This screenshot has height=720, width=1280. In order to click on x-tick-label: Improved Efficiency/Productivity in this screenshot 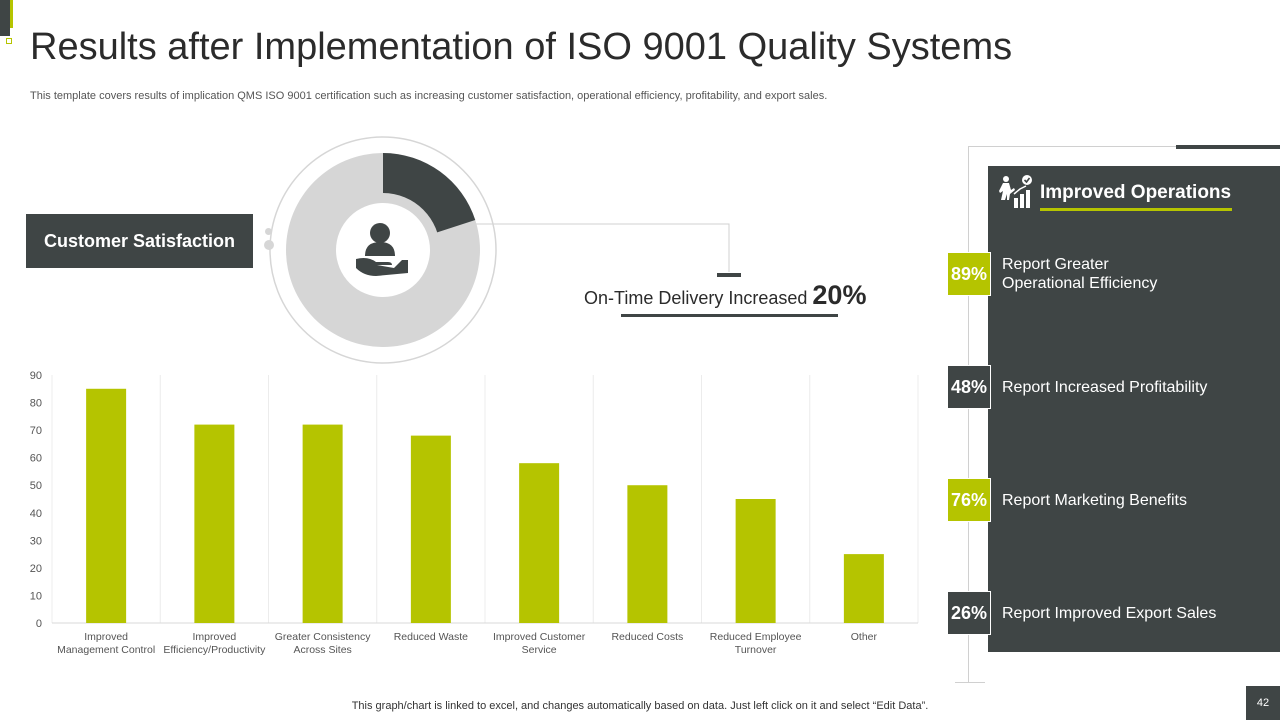, I will do `click(214, 643)`.